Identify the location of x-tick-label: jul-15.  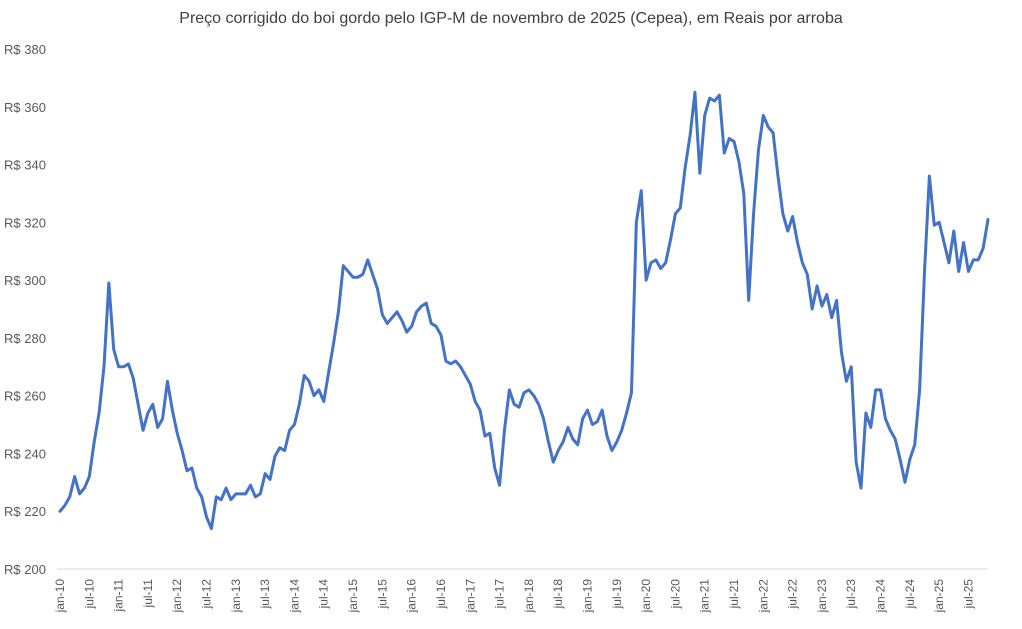
(382, 594).